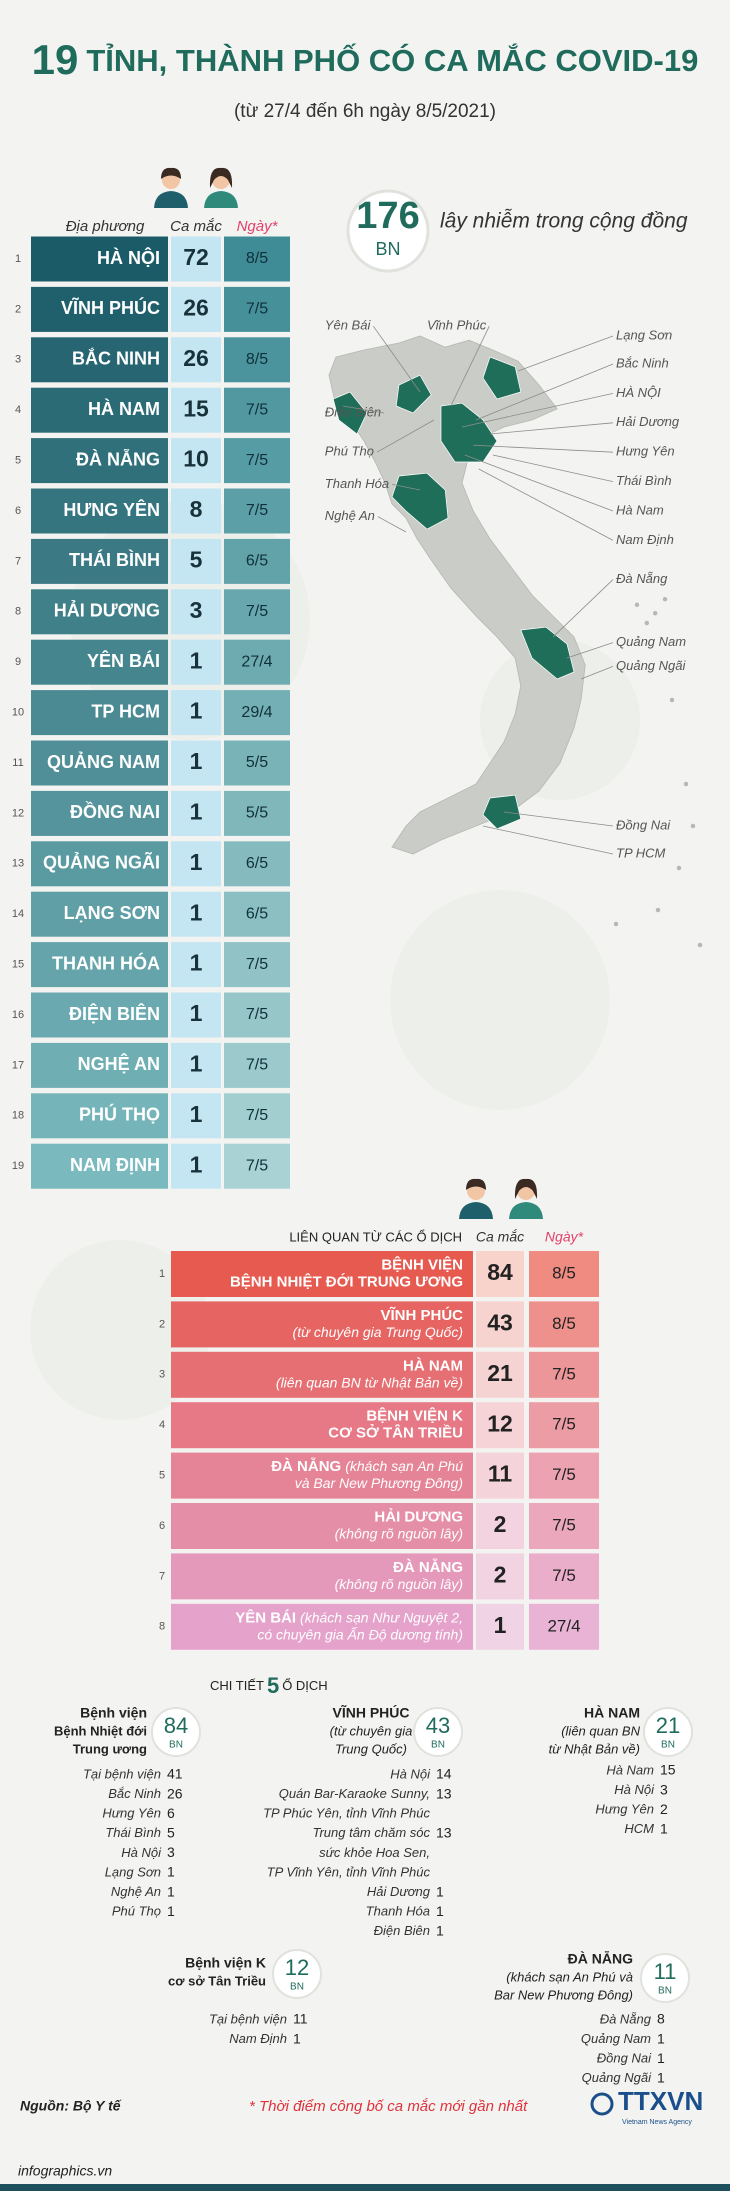 This screenshot has width=730, height=2191. What do you see at coordinates (221, 199) in the screenshot?
I see `icon-body` at bounding box center [221, 199].